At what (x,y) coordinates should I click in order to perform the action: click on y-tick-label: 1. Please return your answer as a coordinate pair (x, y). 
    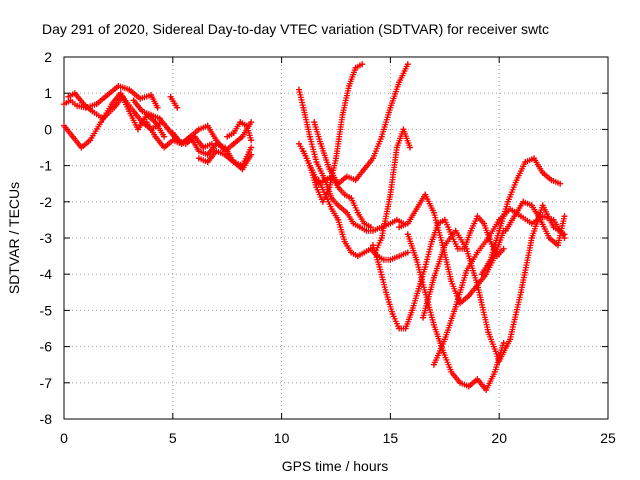
    Looking at the image, I should click on (48, 93).